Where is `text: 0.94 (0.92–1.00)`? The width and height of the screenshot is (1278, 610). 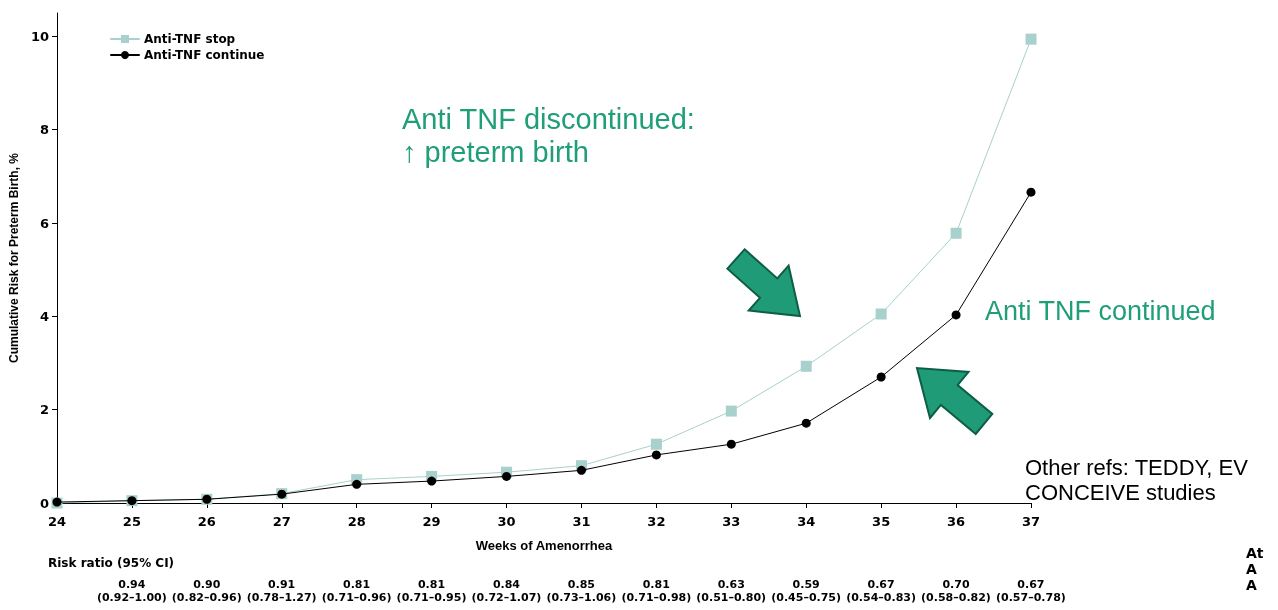 text: 0.94 (0.92–1.00) is located at coordinates (131, 591).